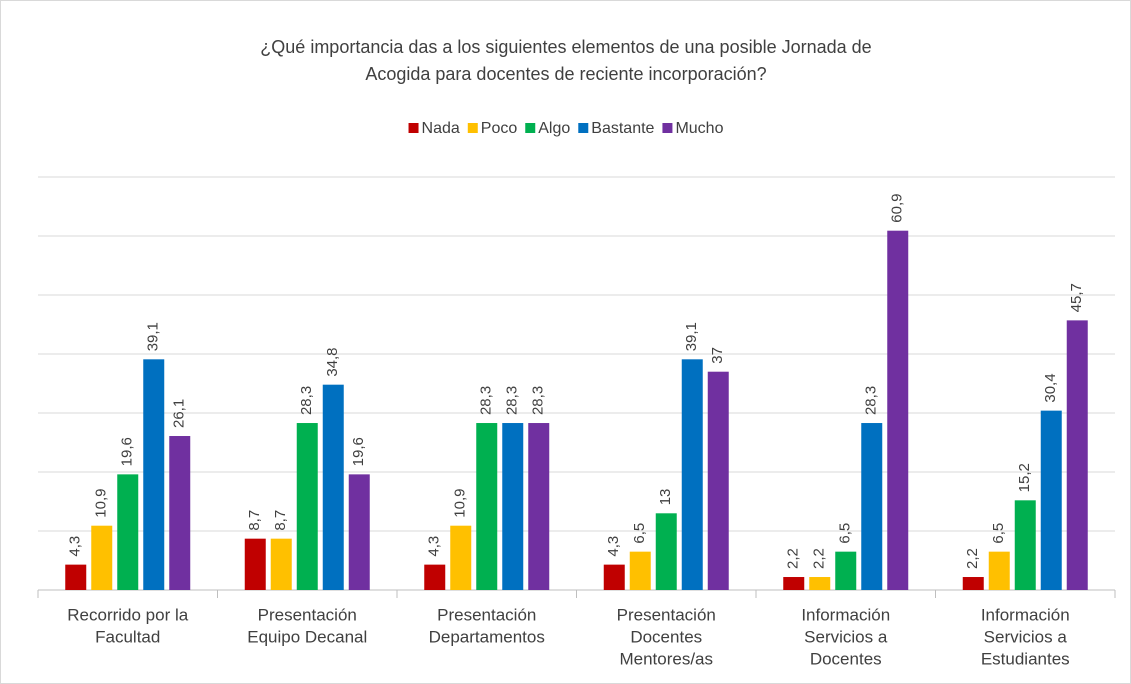 The image size is (1131, 684). What do you see at coordinates (1025, 658) in the screenshot?
I see `x-tick-label: Estudiantes` at bounding box center [1025, 658].